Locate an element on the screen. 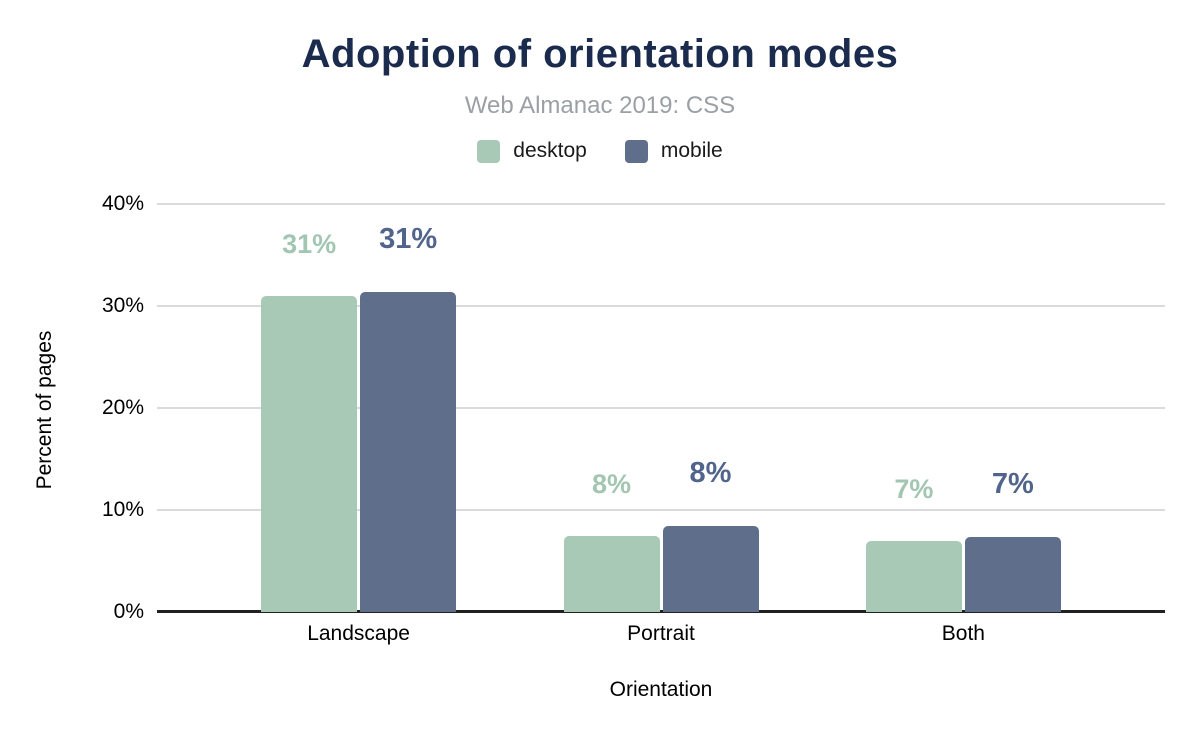  bar-mobile-portrait is located at coordinates (710, 569).